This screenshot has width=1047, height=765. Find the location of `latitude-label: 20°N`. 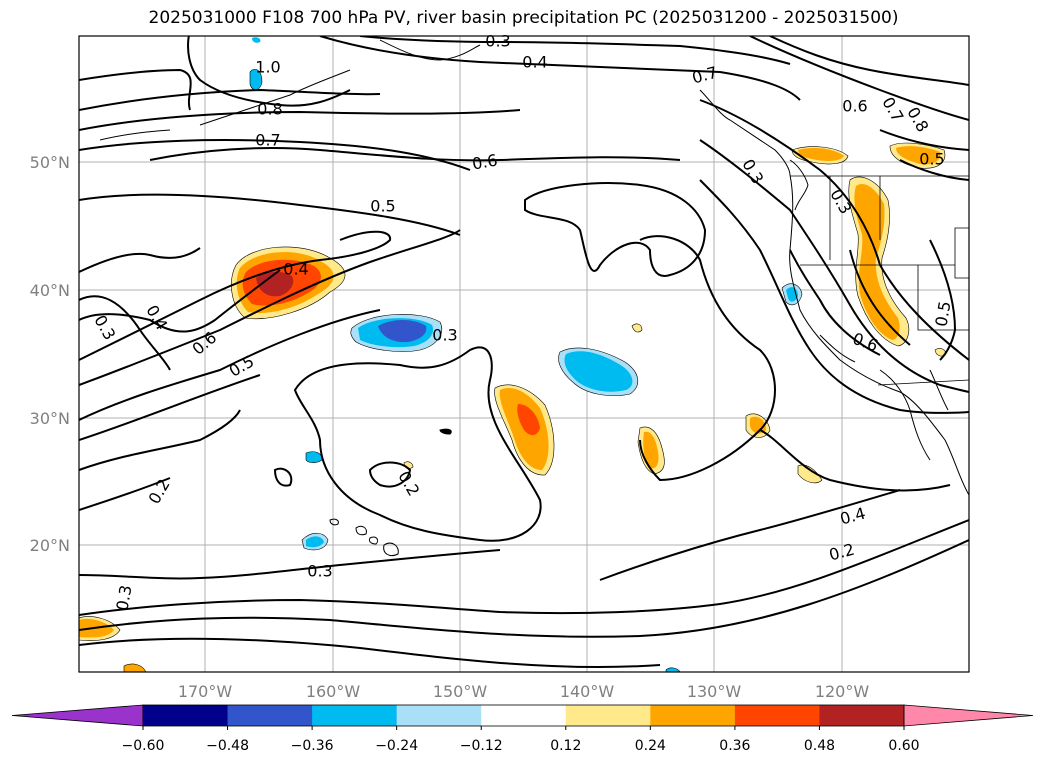

latitude-label: 20°N is located at coordinates (50, 545).